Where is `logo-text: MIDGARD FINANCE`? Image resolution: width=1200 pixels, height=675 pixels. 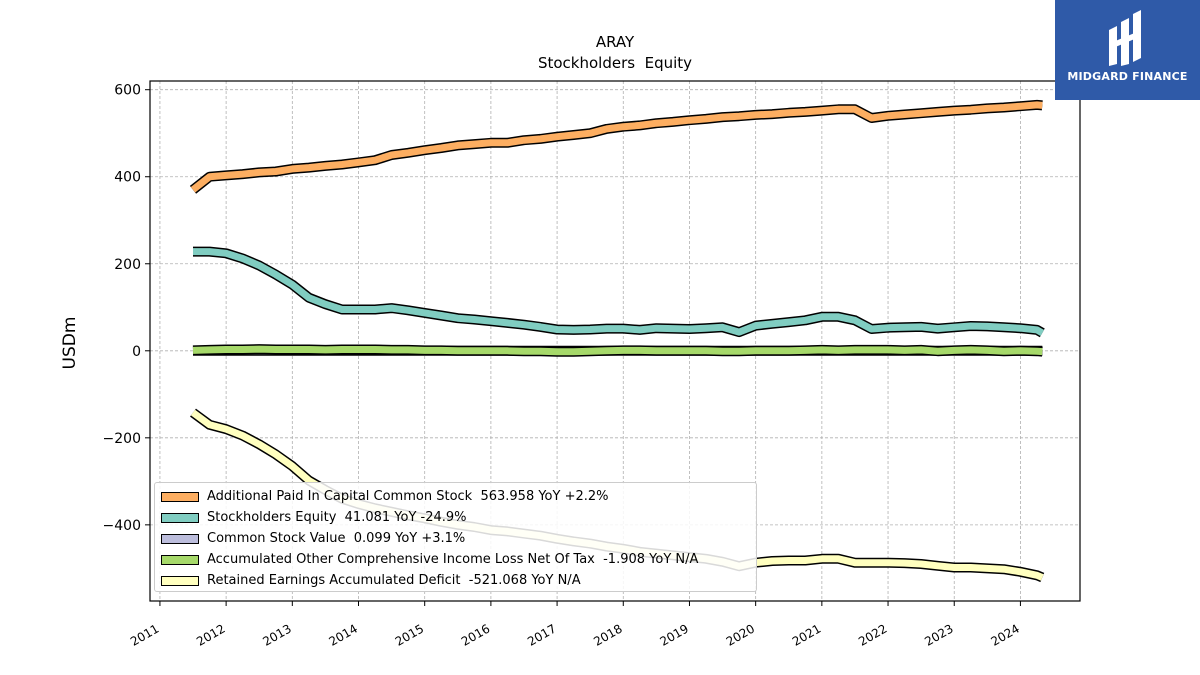
logo-text: MIDGARD FINANCE is located at coordinates (1127, 76).